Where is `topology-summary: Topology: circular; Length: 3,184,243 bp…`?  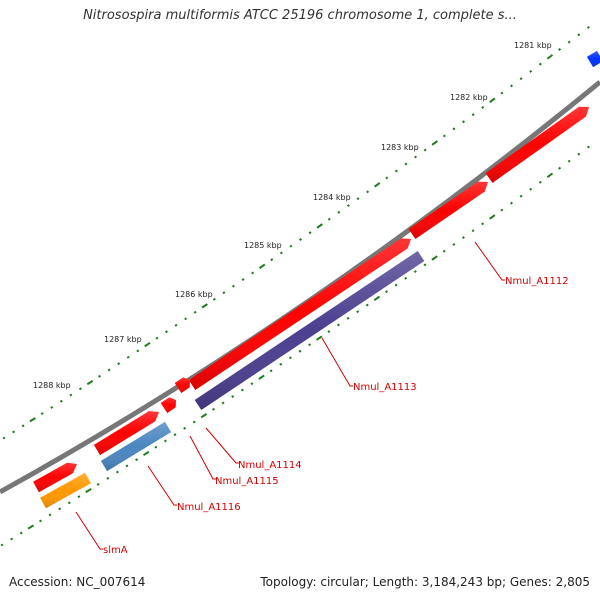 topology-summary: Topology: circular; Length: 3,184,243 bp… is located at coordinates (425, 582).